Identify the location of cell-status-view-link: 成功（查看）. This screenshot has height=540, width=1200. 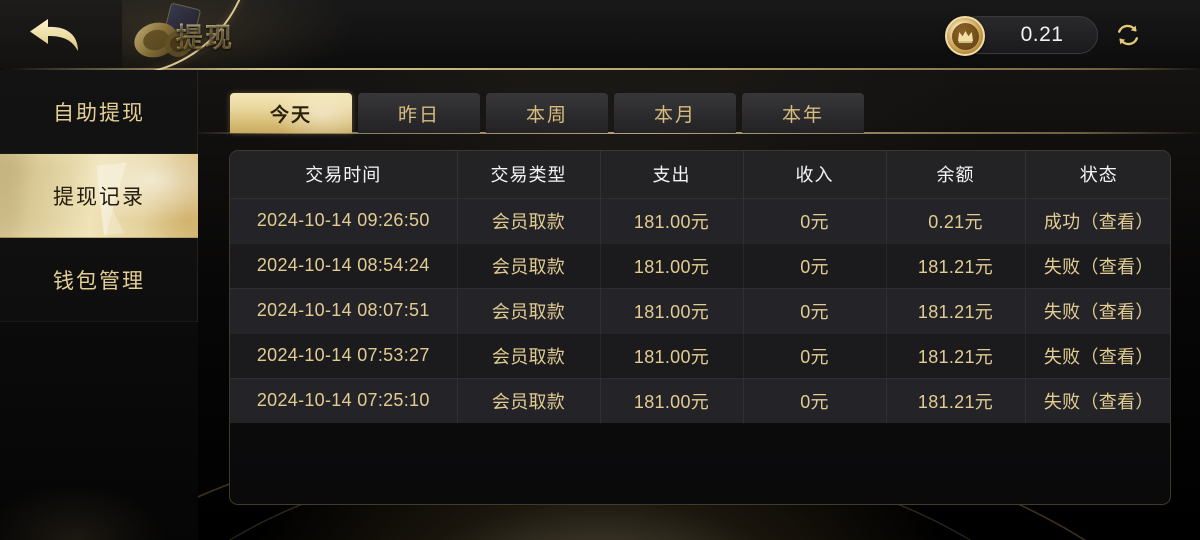
(1097, 220).